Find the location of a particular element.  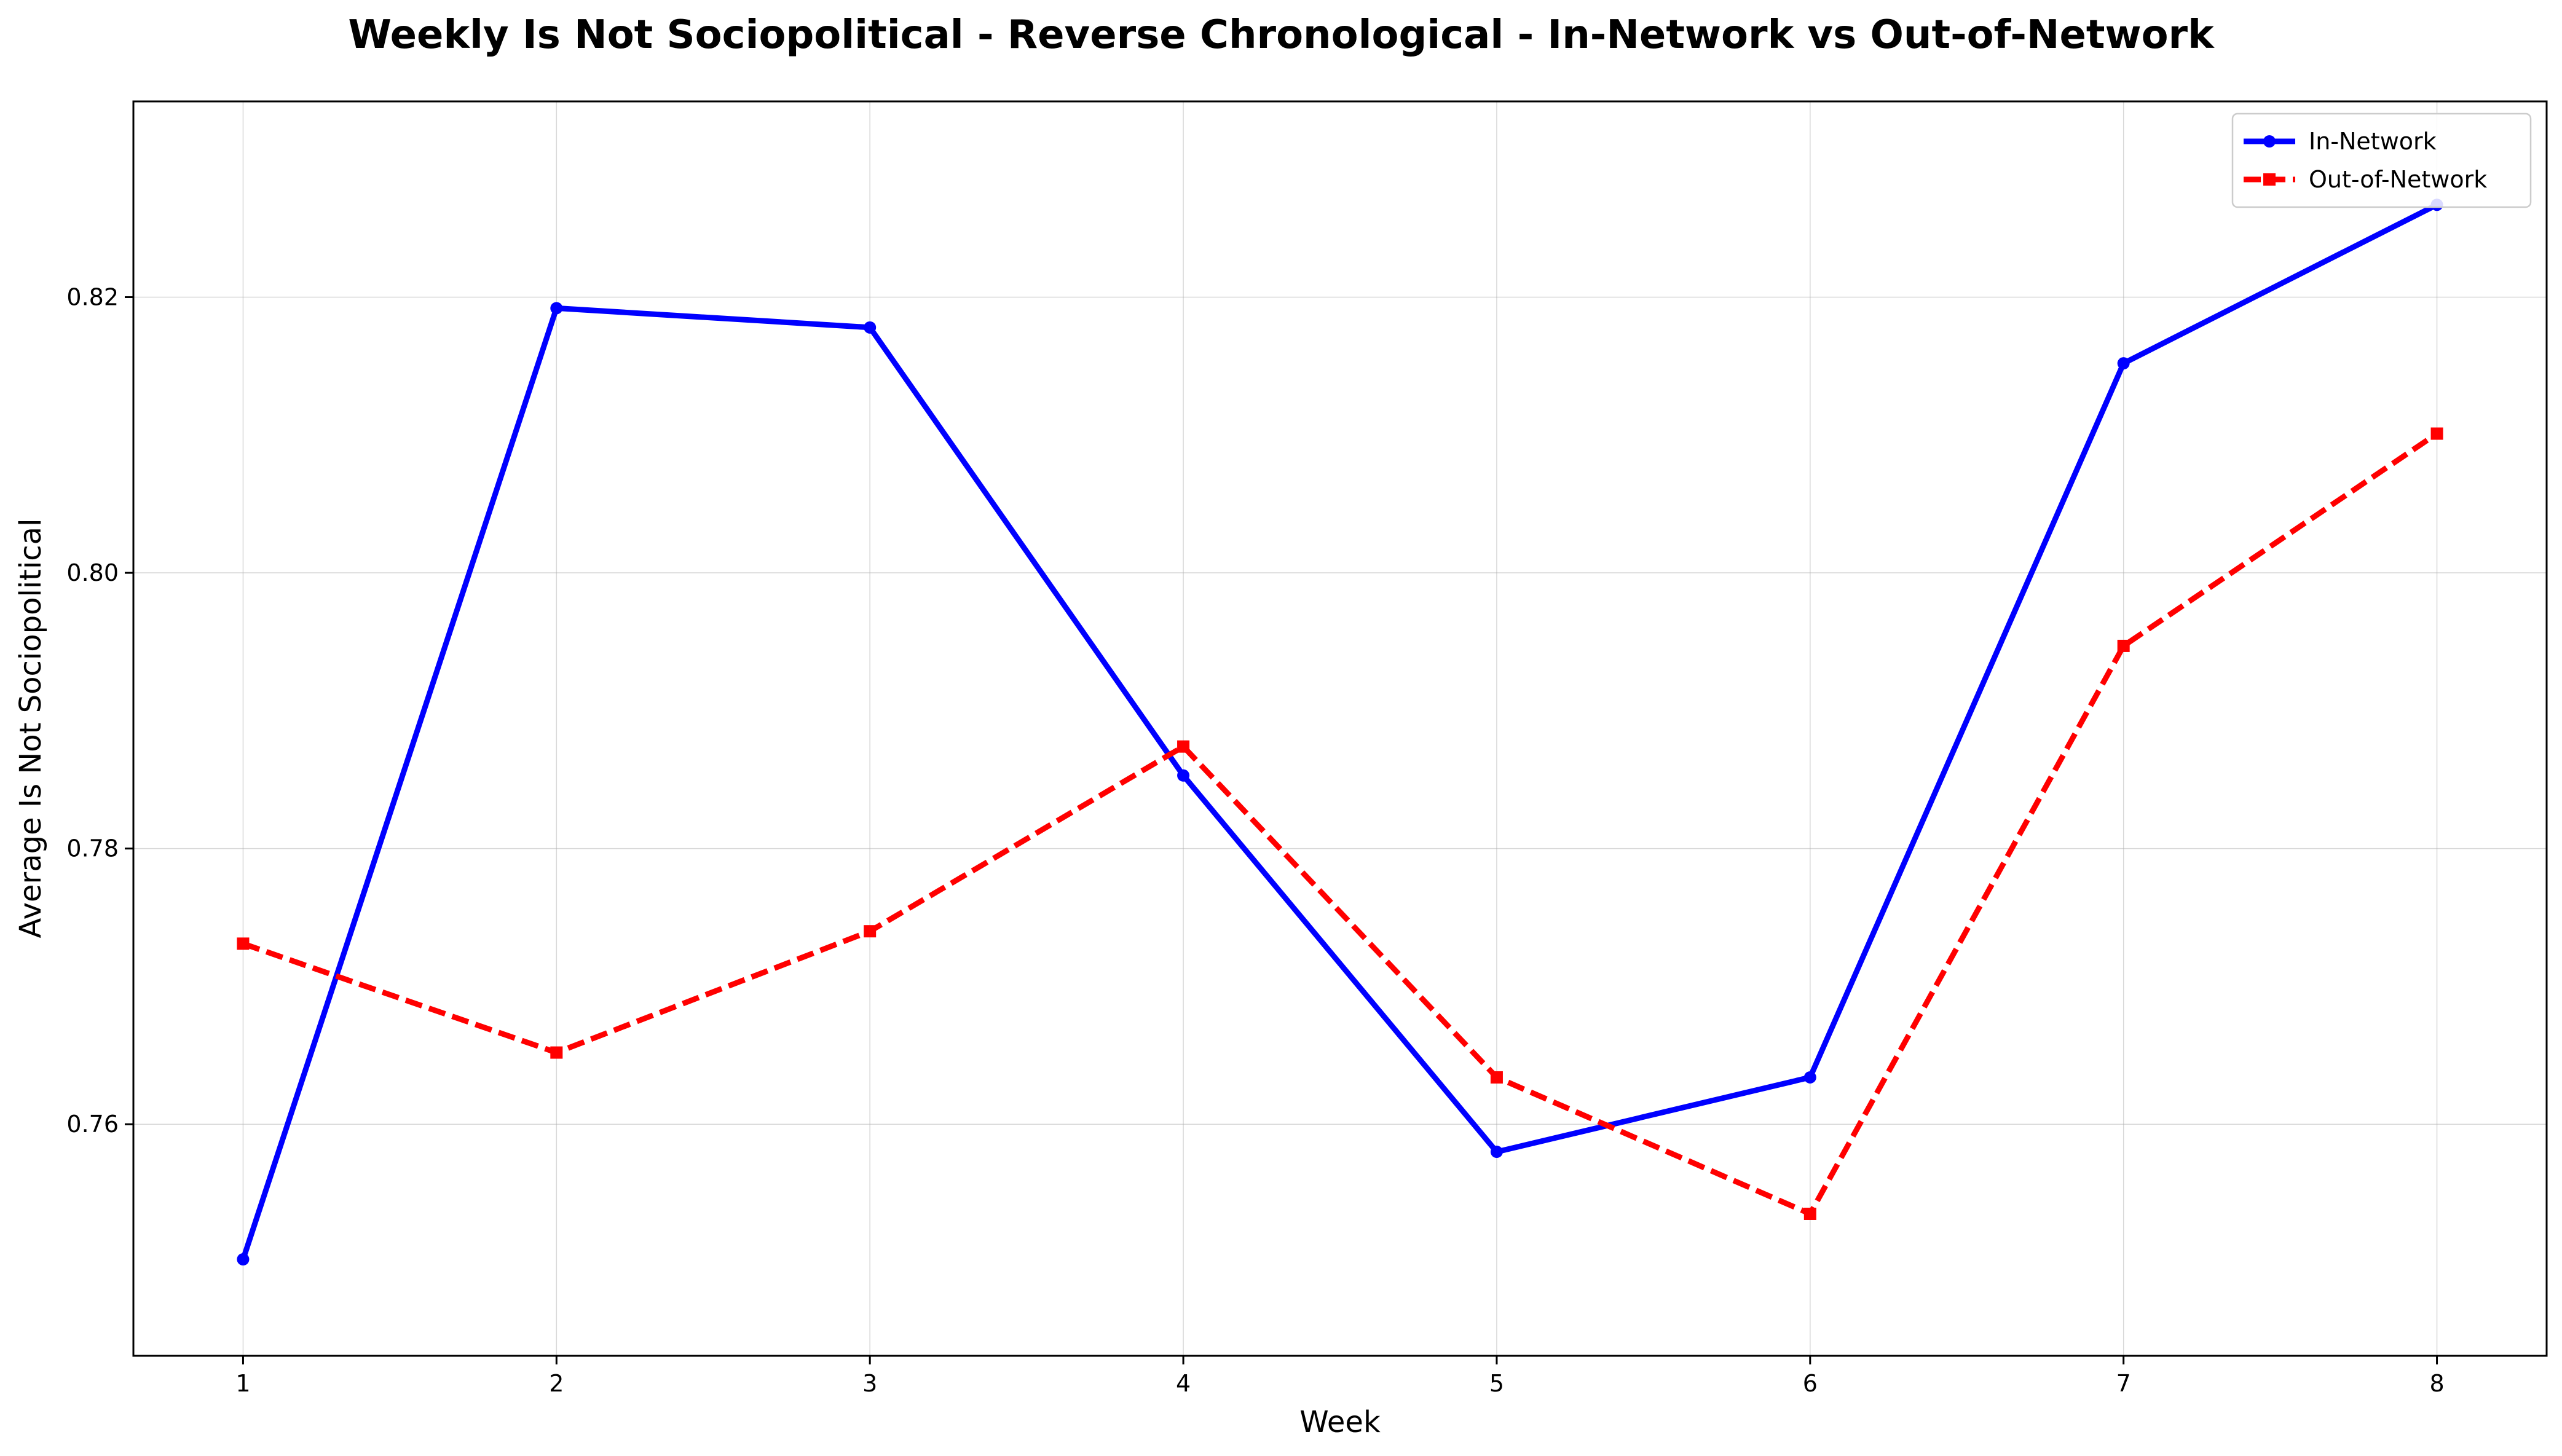

x-tick-label: 3 is located at coordinates (870, 1383).